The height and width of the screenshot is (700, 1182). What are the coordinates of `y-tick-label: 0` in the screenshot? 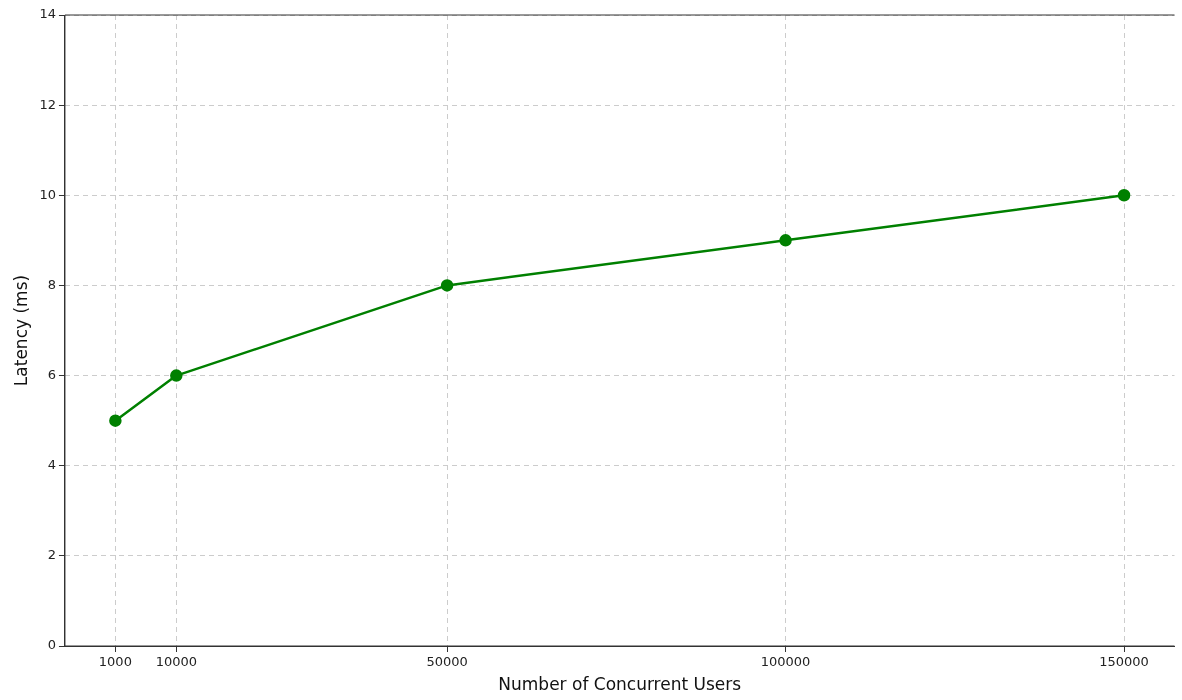 It's located at (51, 645).